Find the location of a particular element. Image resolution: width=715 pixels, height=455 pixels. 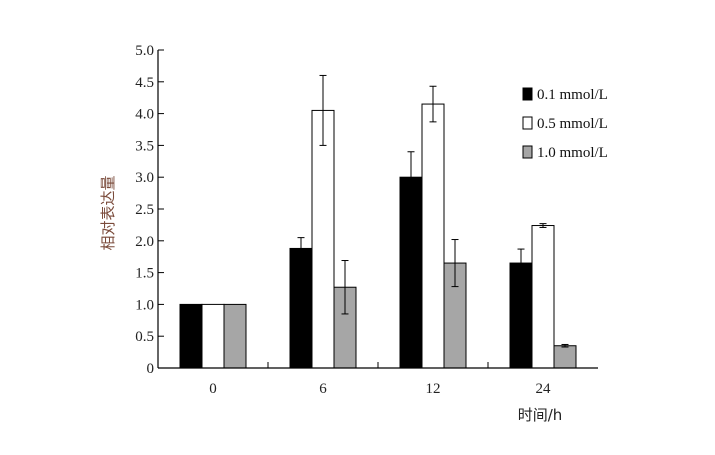

x-axis-title: 时间/h is located at coordinates (540, 415).